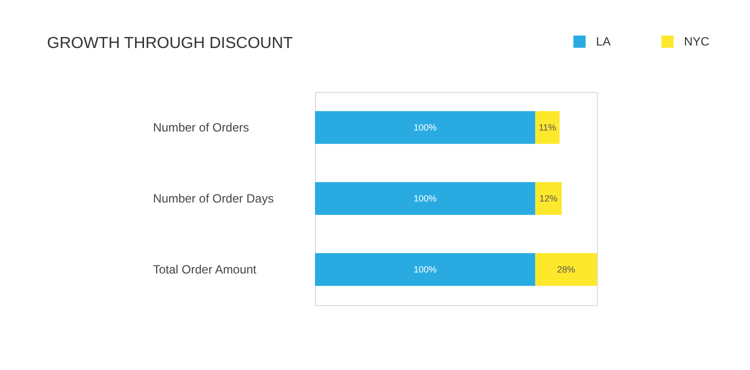 The image size is (750, 370). I want to click on data-label: 12%, so click(549, 199).